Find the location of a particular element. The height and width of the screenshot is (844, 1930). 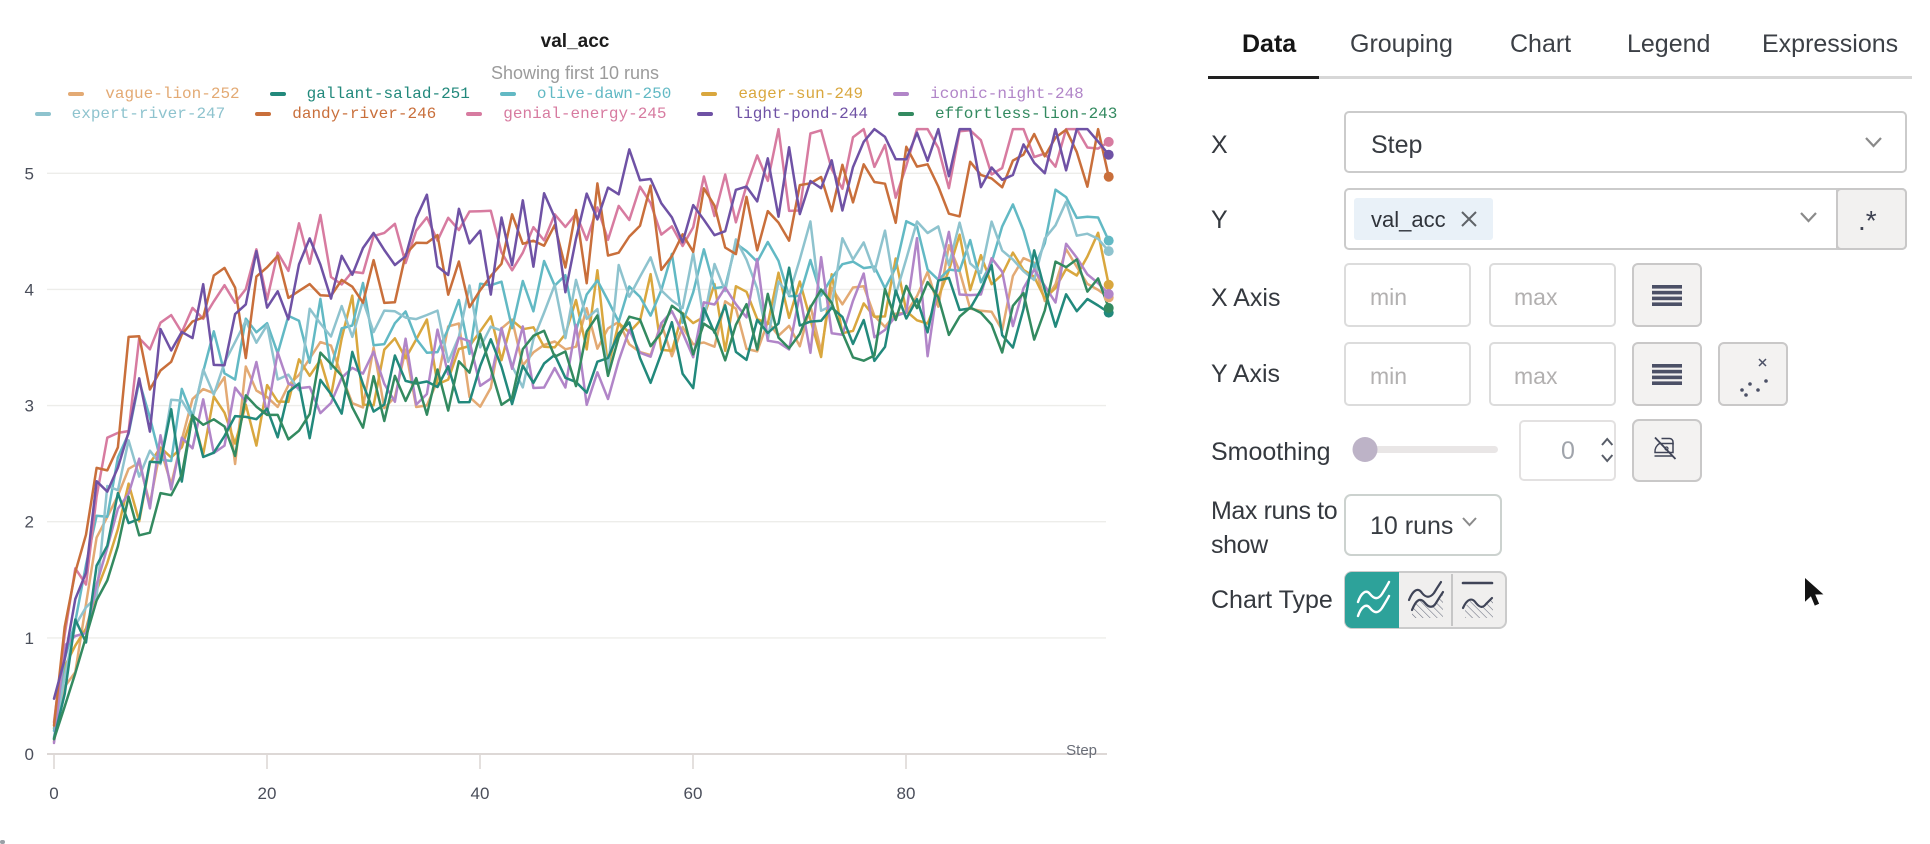

svg-text: 80 is located at coordinates (906, 793).